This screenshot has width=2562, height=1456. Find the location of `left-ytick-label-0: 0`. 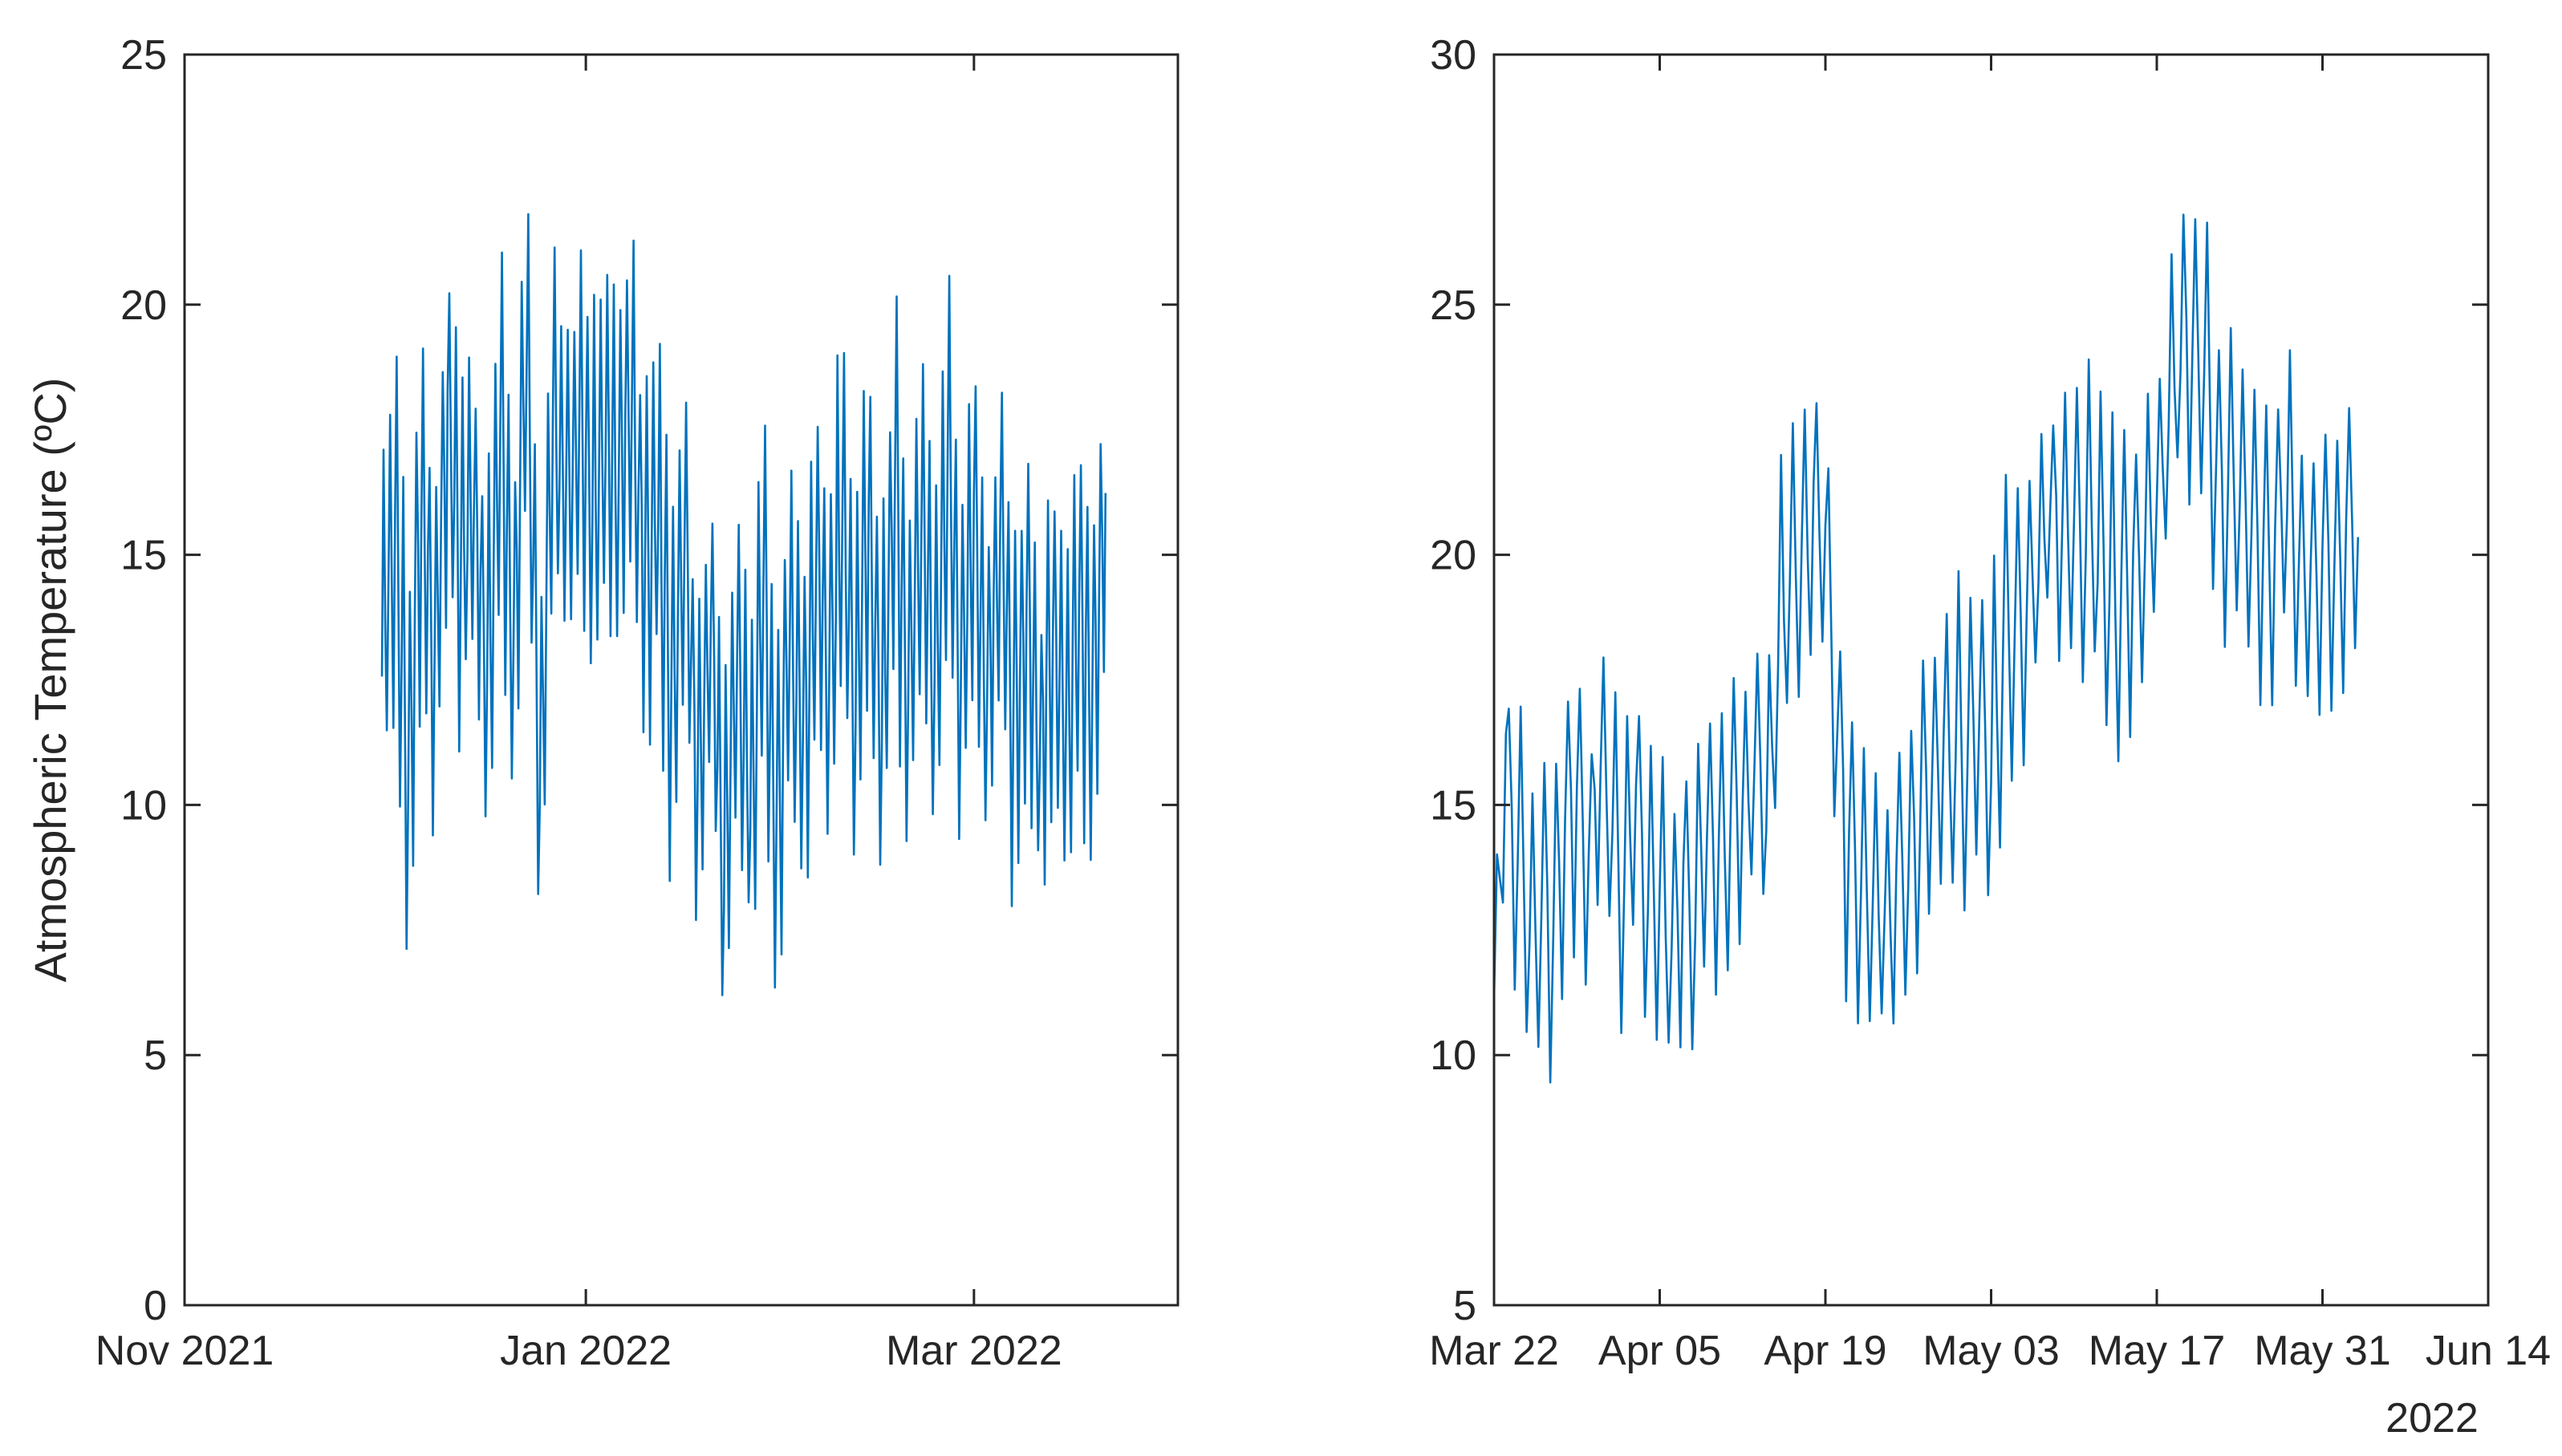

left-ytick-label-0: 0 is located at coordinates (155, 1306).